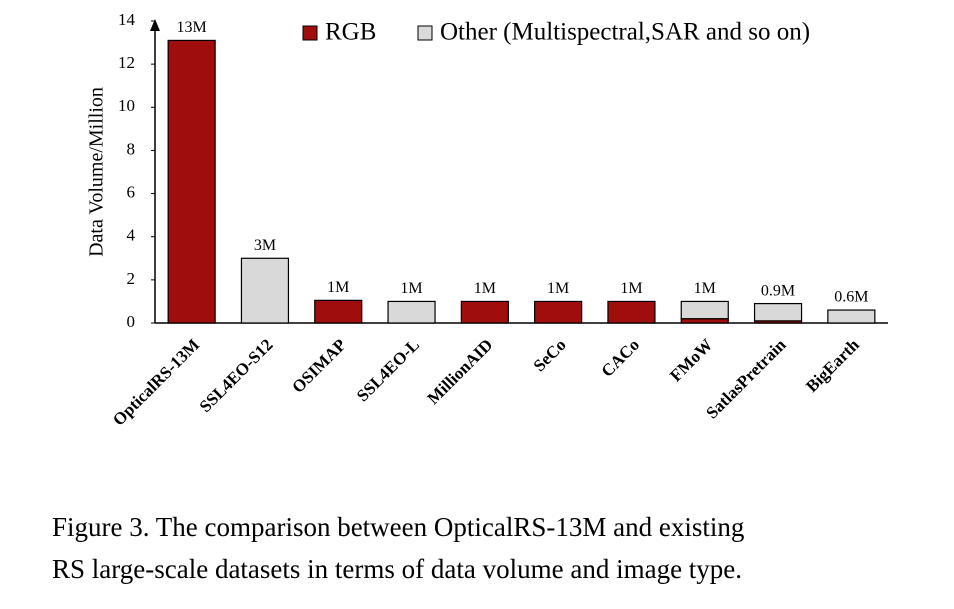  Describe the element at coordinates (625, 32) in the screenshot. I see `legend-label: Other (Multispectral,SAR and so on)` at that location.